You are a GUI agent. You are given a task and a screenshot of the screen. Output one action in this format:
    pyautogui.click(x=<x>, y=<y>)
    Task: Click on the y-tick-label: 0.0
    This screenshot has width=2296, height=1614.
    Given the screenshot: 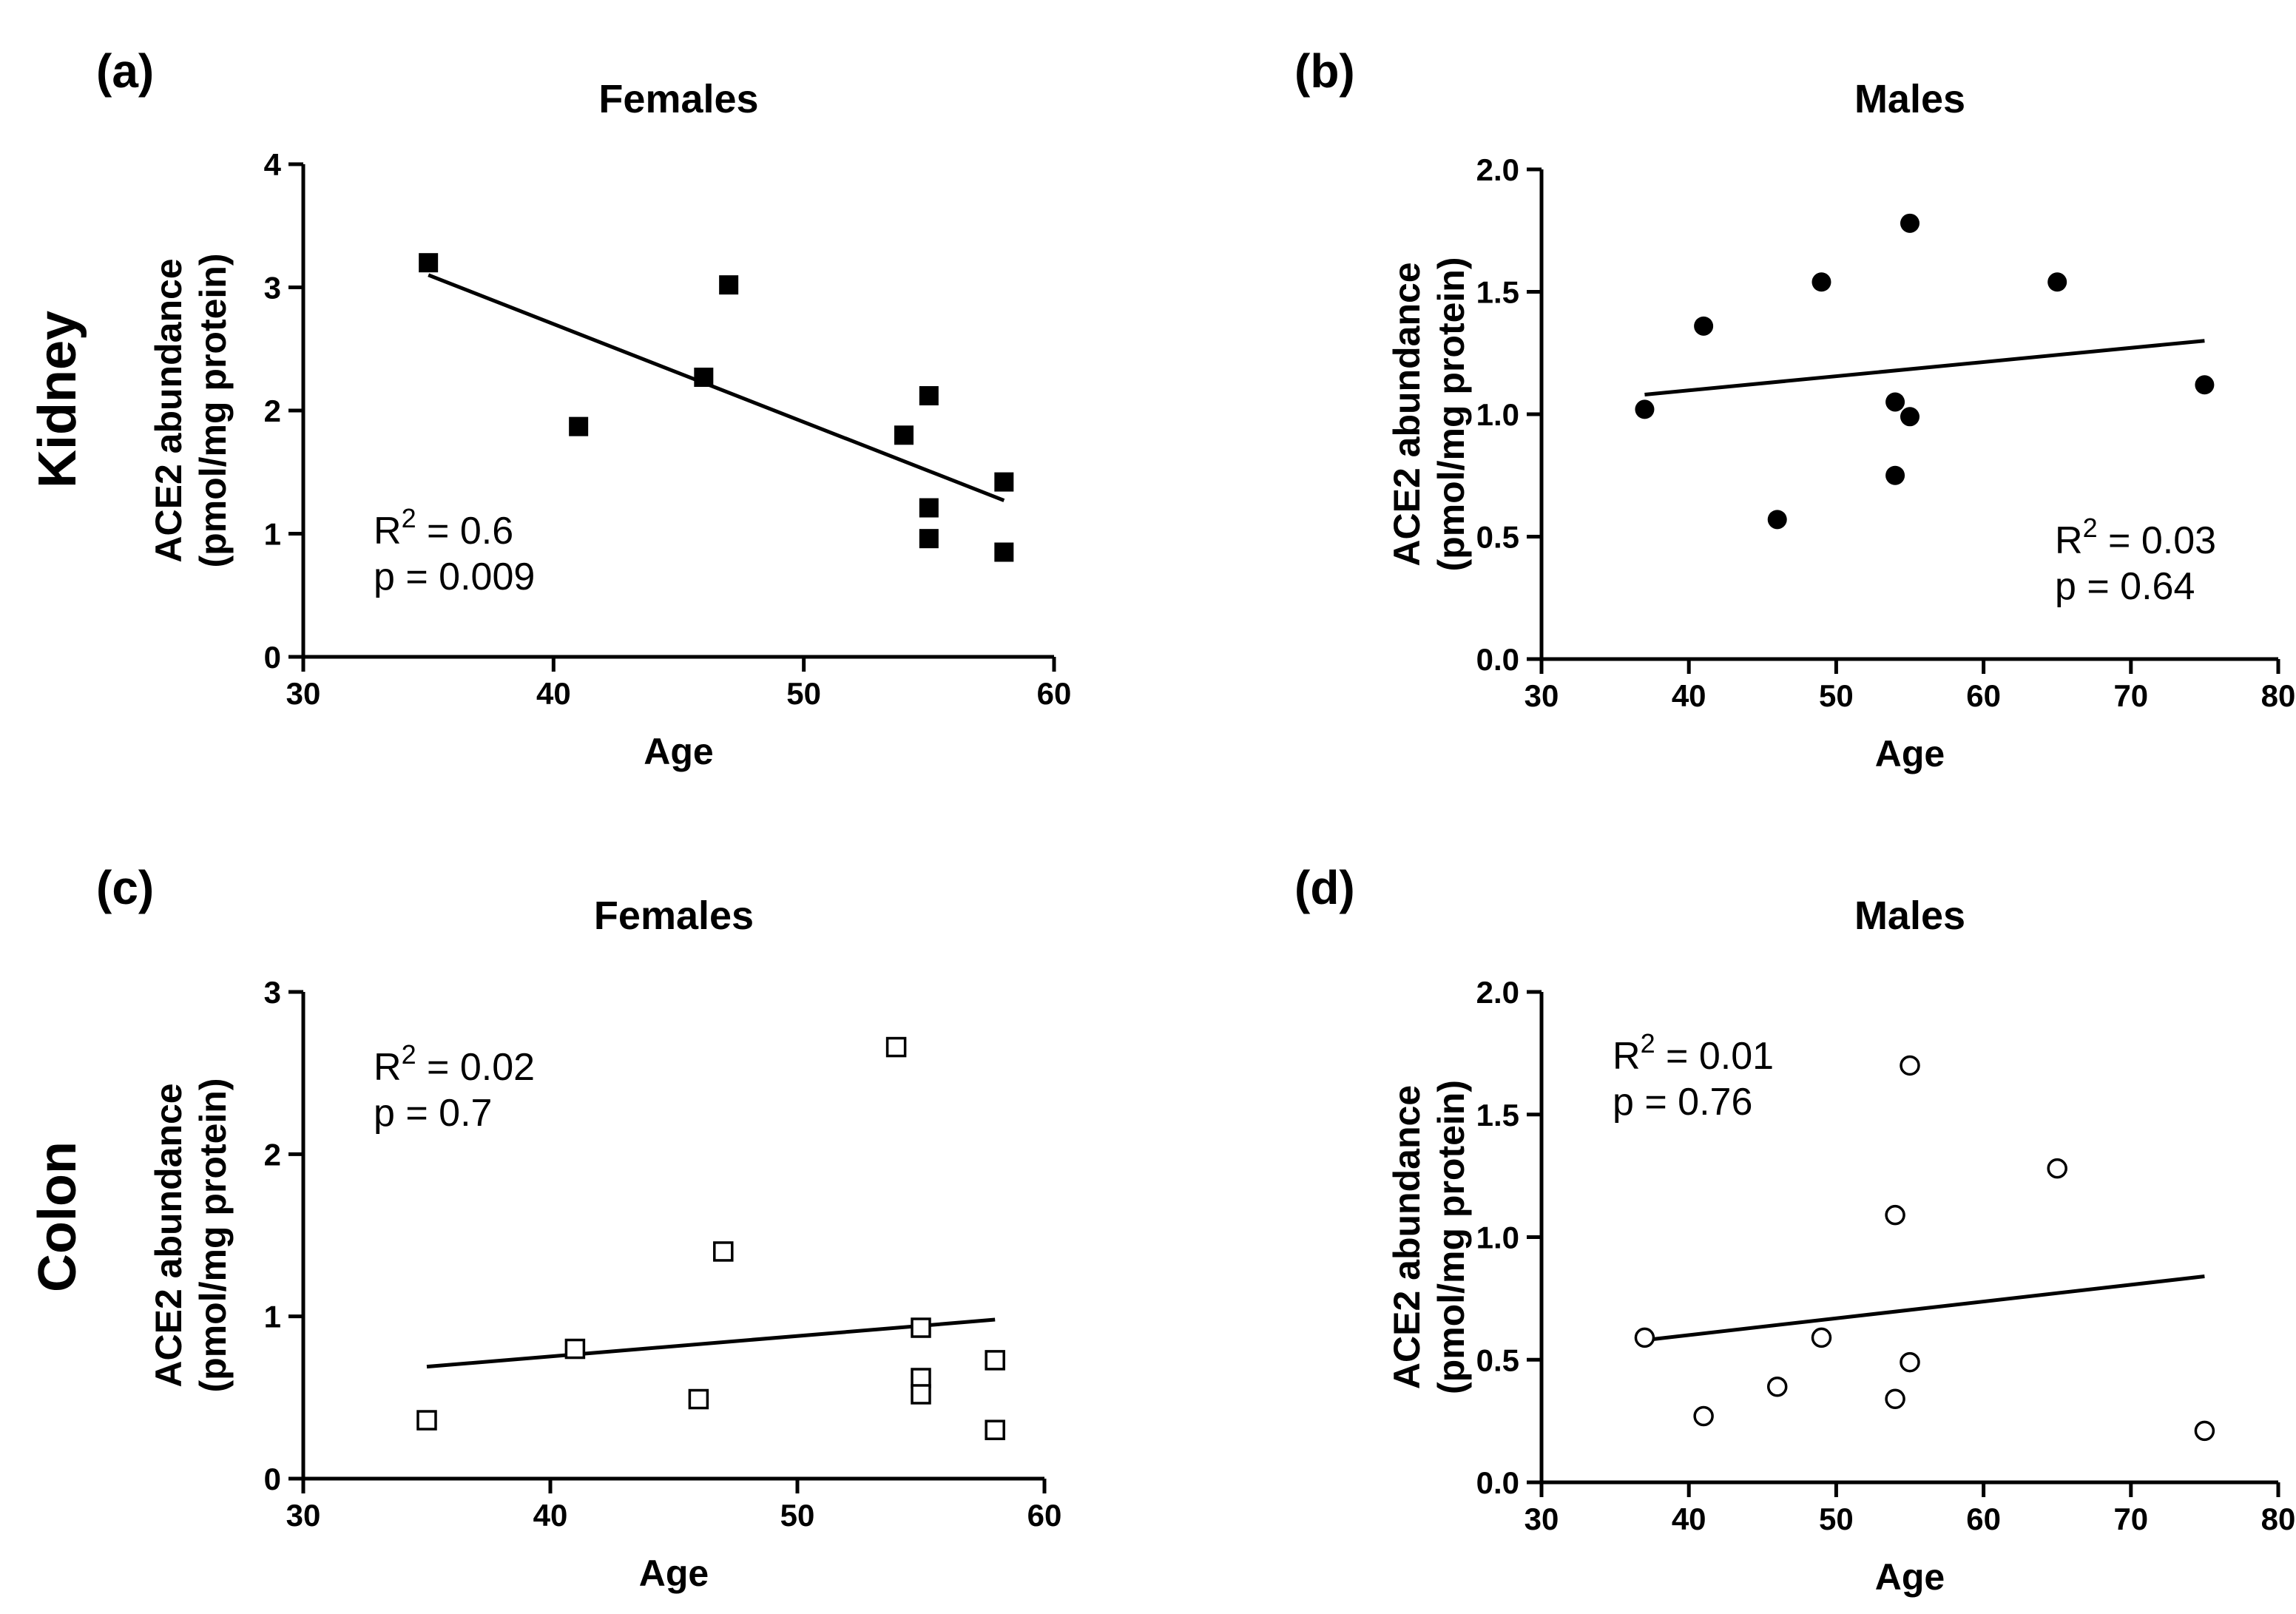 What is the action you would take?
    pyautogui.click(x=1497, y=1482)
    